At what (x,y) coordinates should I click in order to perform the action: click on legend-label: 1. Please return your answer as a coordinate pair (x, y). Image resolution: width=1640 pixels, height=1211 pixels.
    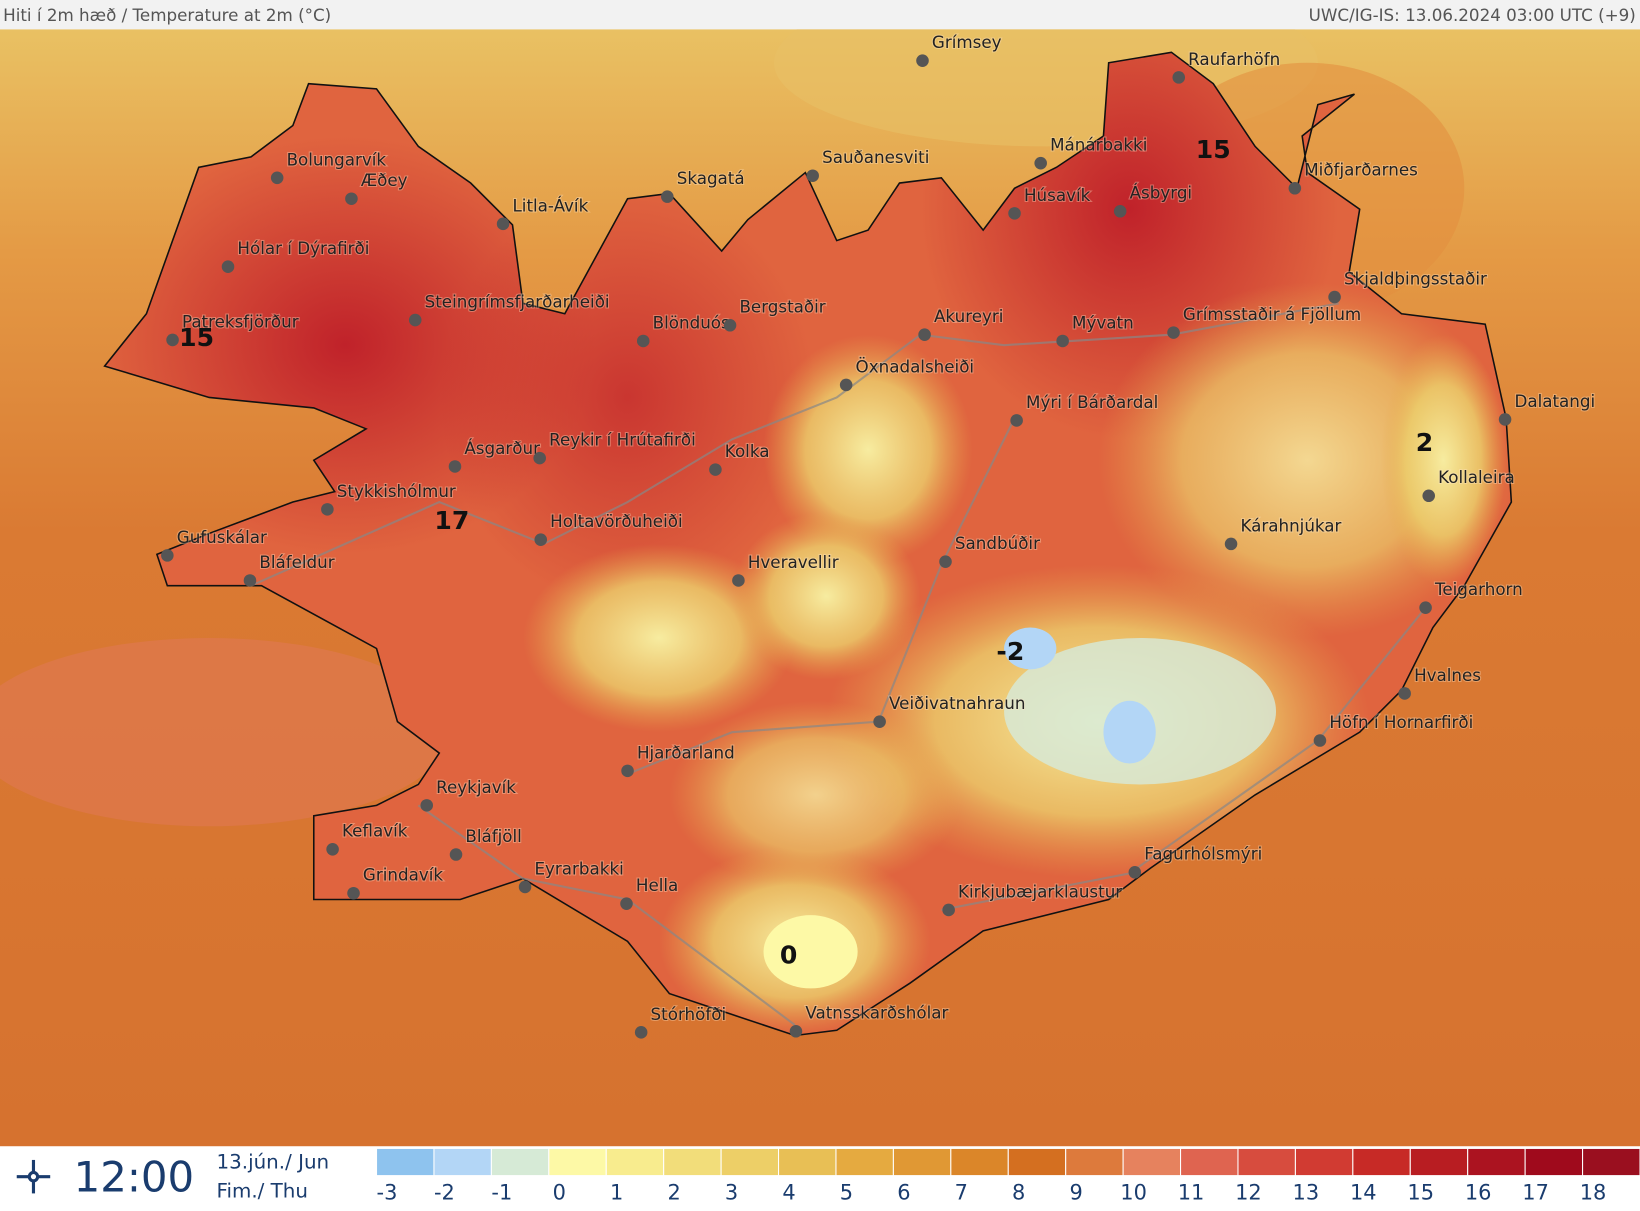
    Looking at the image, I should click on (616, 1193).